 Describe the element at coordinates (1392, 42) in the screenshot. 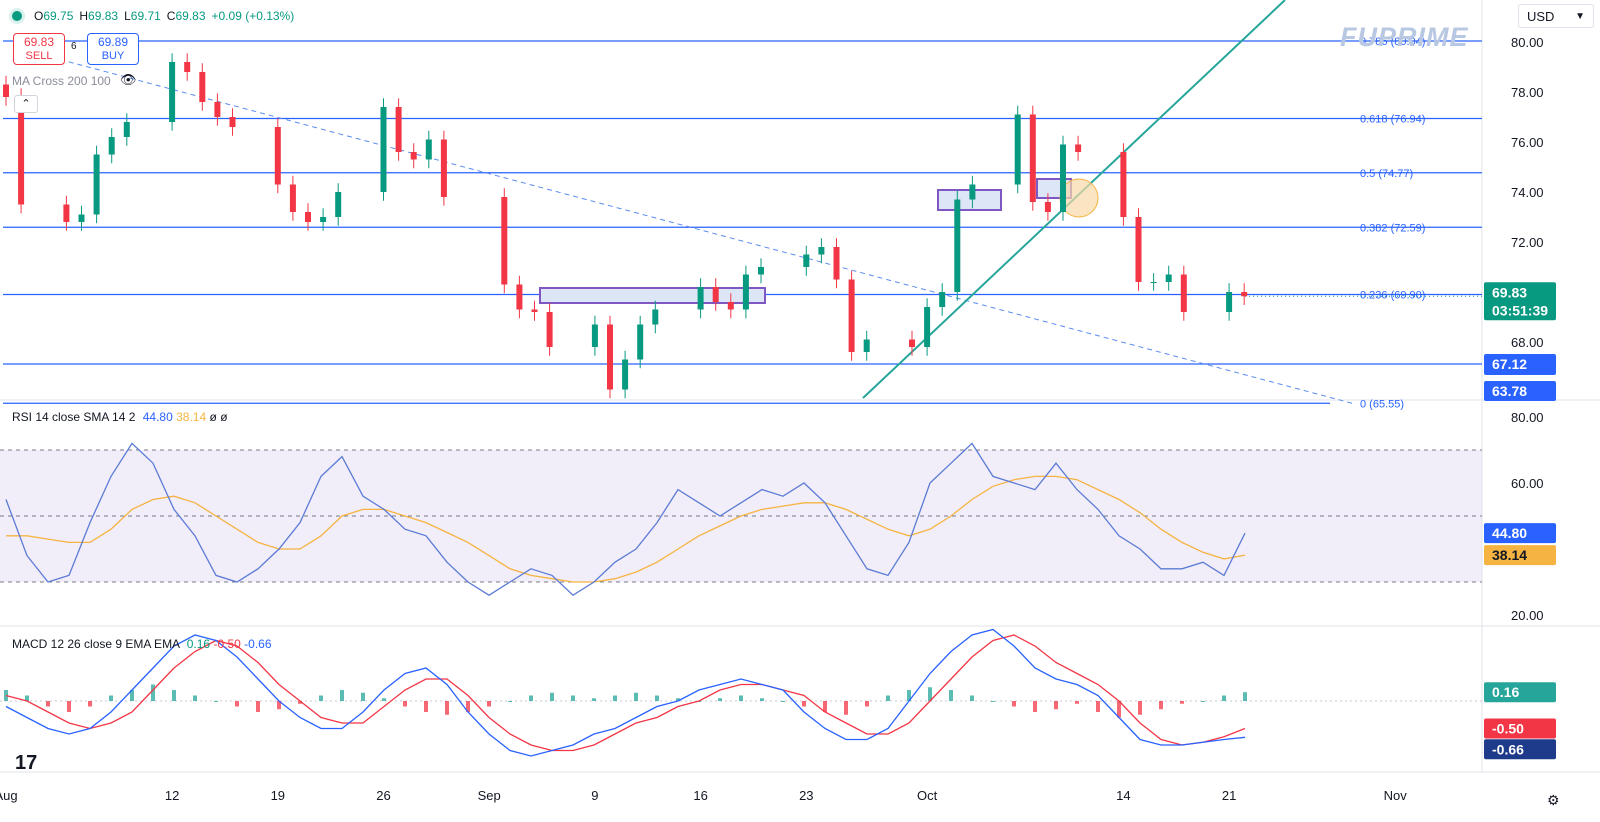

I see `fib-level-label: 0.786 (80.04)` at that location.